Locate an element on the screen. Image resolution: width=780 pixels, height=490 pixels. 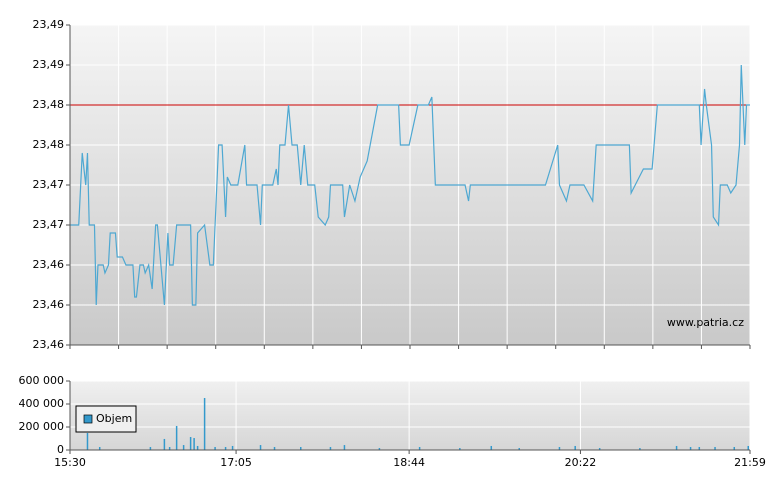
legend-label: Objem is located at coordinates (114, 418).